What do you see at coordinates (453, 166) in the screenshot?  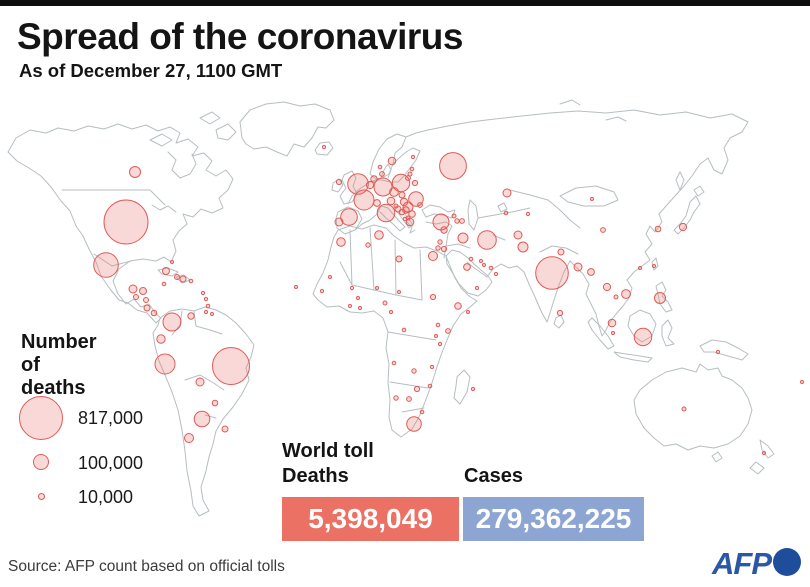 I see `death-bubble: Russia` at bounding box center [453, 166].